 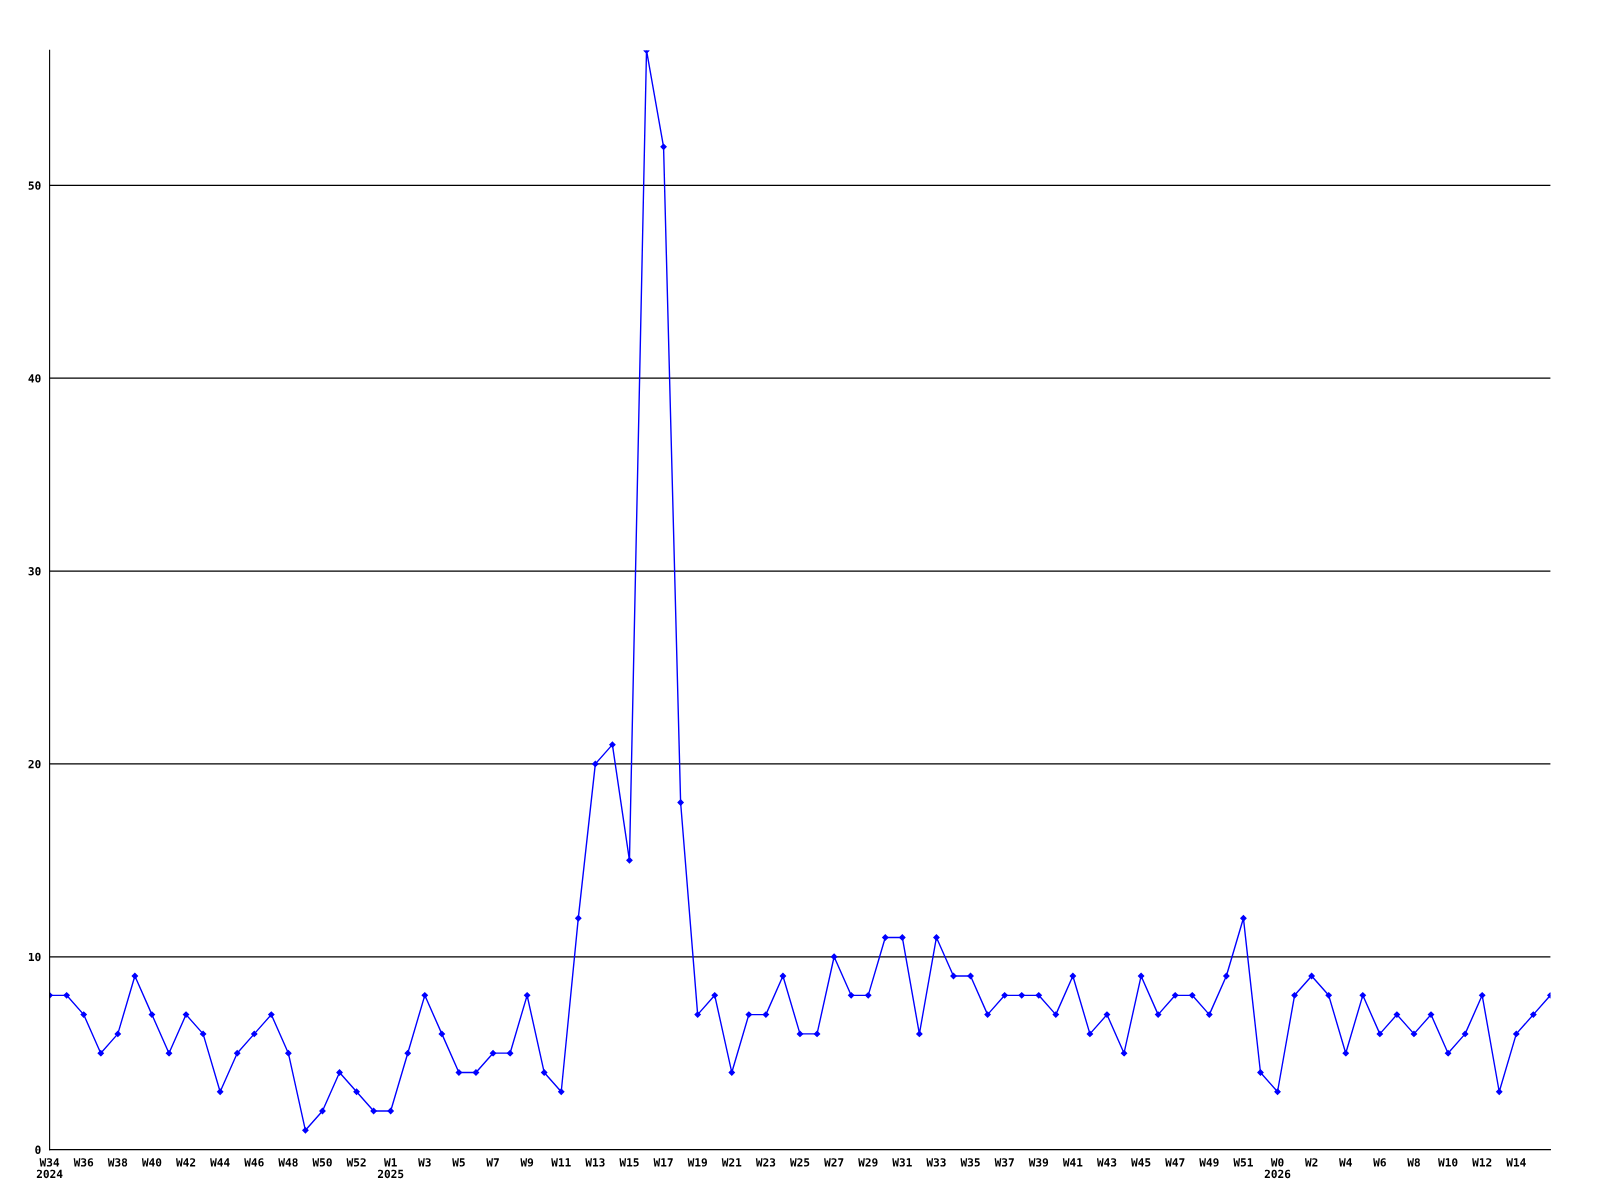 What do you see at coordinates (83, 1162) in the screenshot?
I see `x-tick-label: W36` at bounding box center [83, 1162].